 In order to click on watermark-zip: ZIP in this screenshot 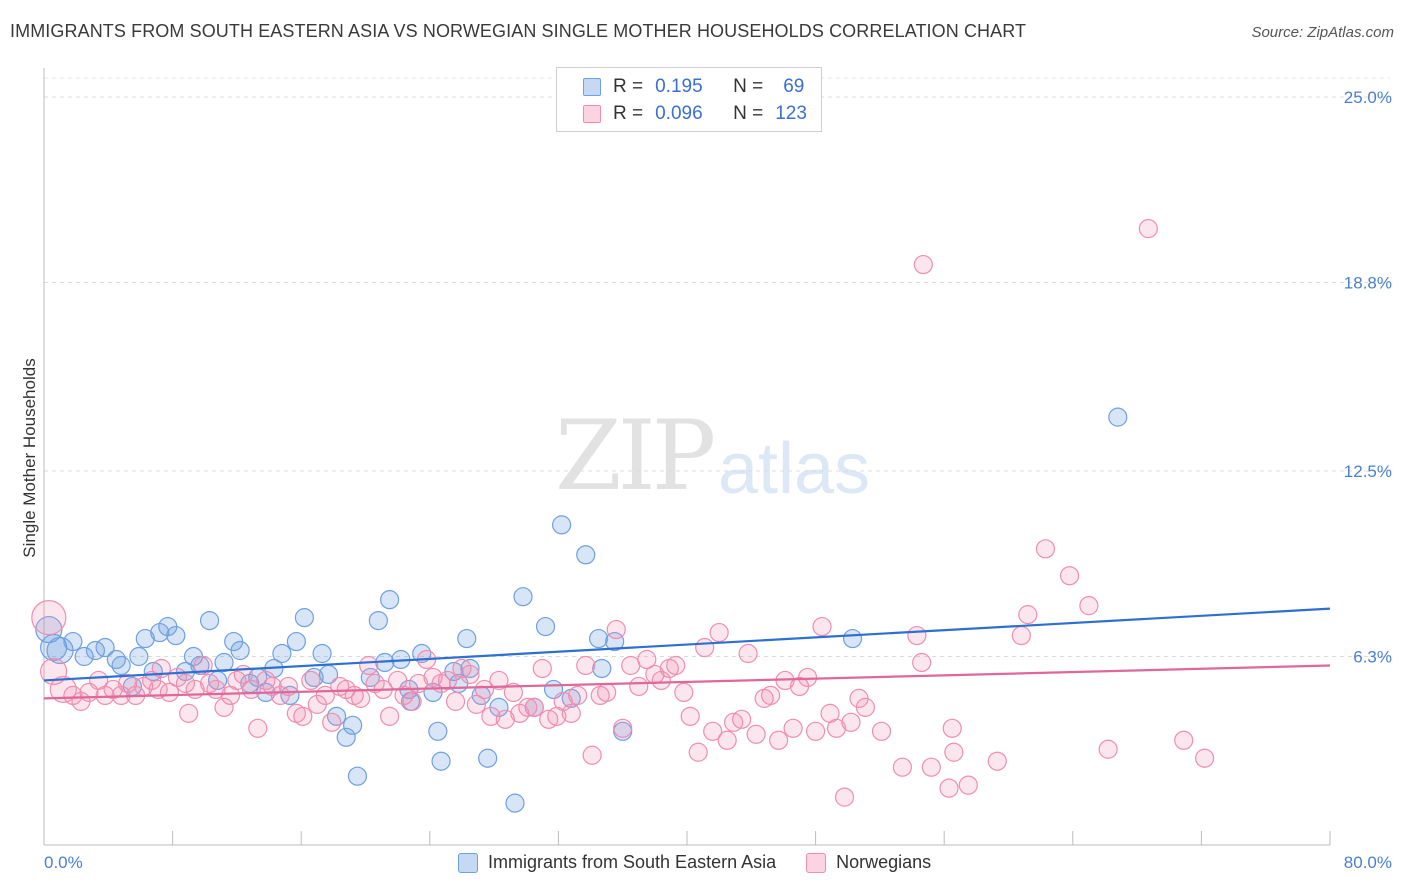, I will do `click(635, 456)`.